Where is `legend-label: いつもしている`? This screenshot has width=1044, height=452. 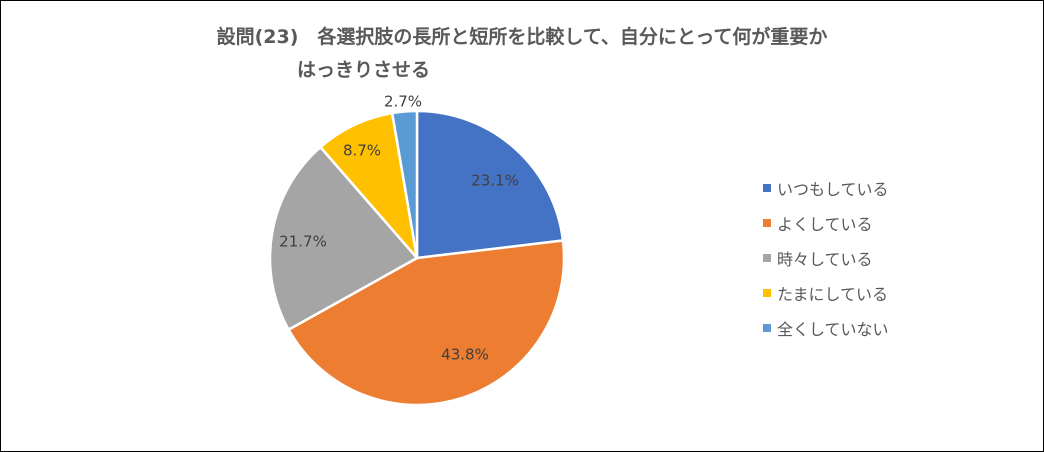
legend-label: いつもしている is located at coordinates (833, 189).